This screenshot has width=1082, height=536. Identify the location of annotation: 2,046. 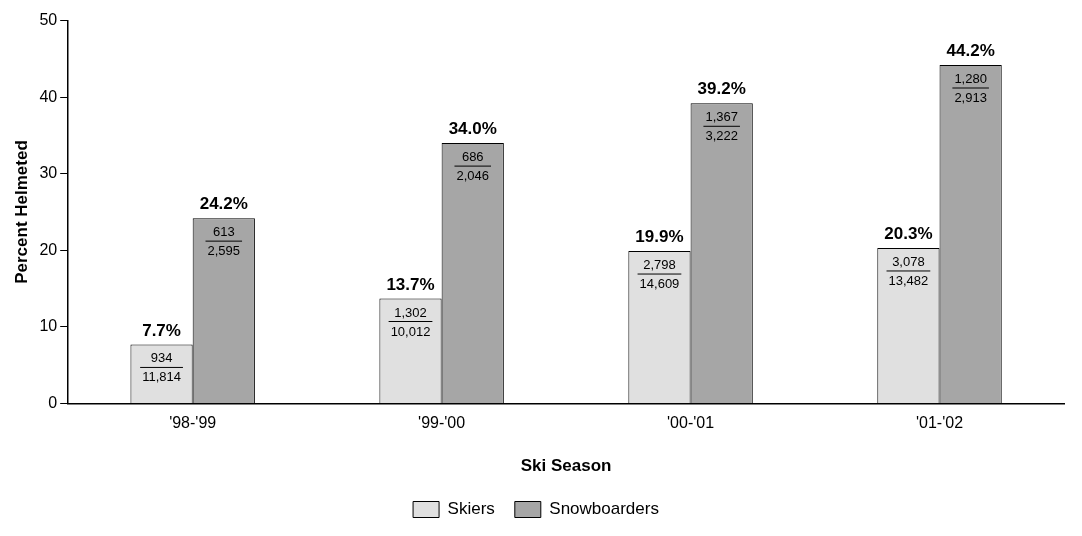
(473, 176).